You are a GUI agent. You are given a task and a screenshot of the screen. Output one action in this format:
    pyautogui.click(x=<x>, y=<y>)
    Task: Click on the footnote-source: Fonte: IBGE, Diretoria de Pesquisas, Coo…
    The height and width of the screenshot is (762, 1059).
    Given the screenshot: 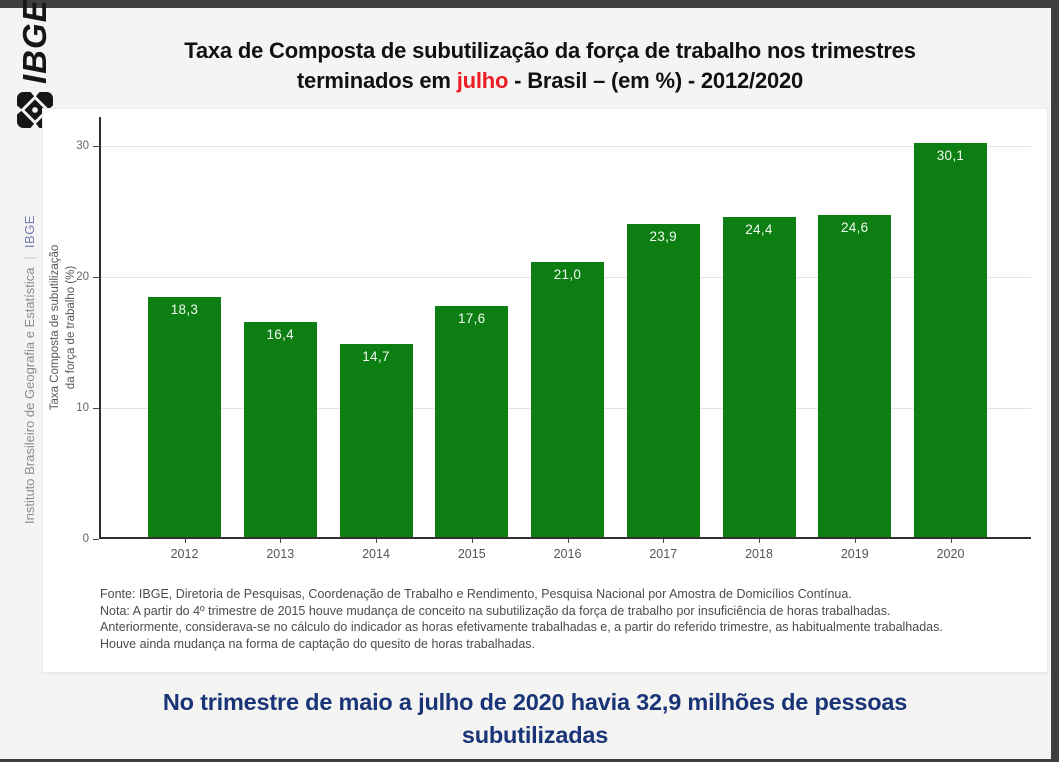 What is the action you would take?
    pyautogui.click(x=476, y=594)
    